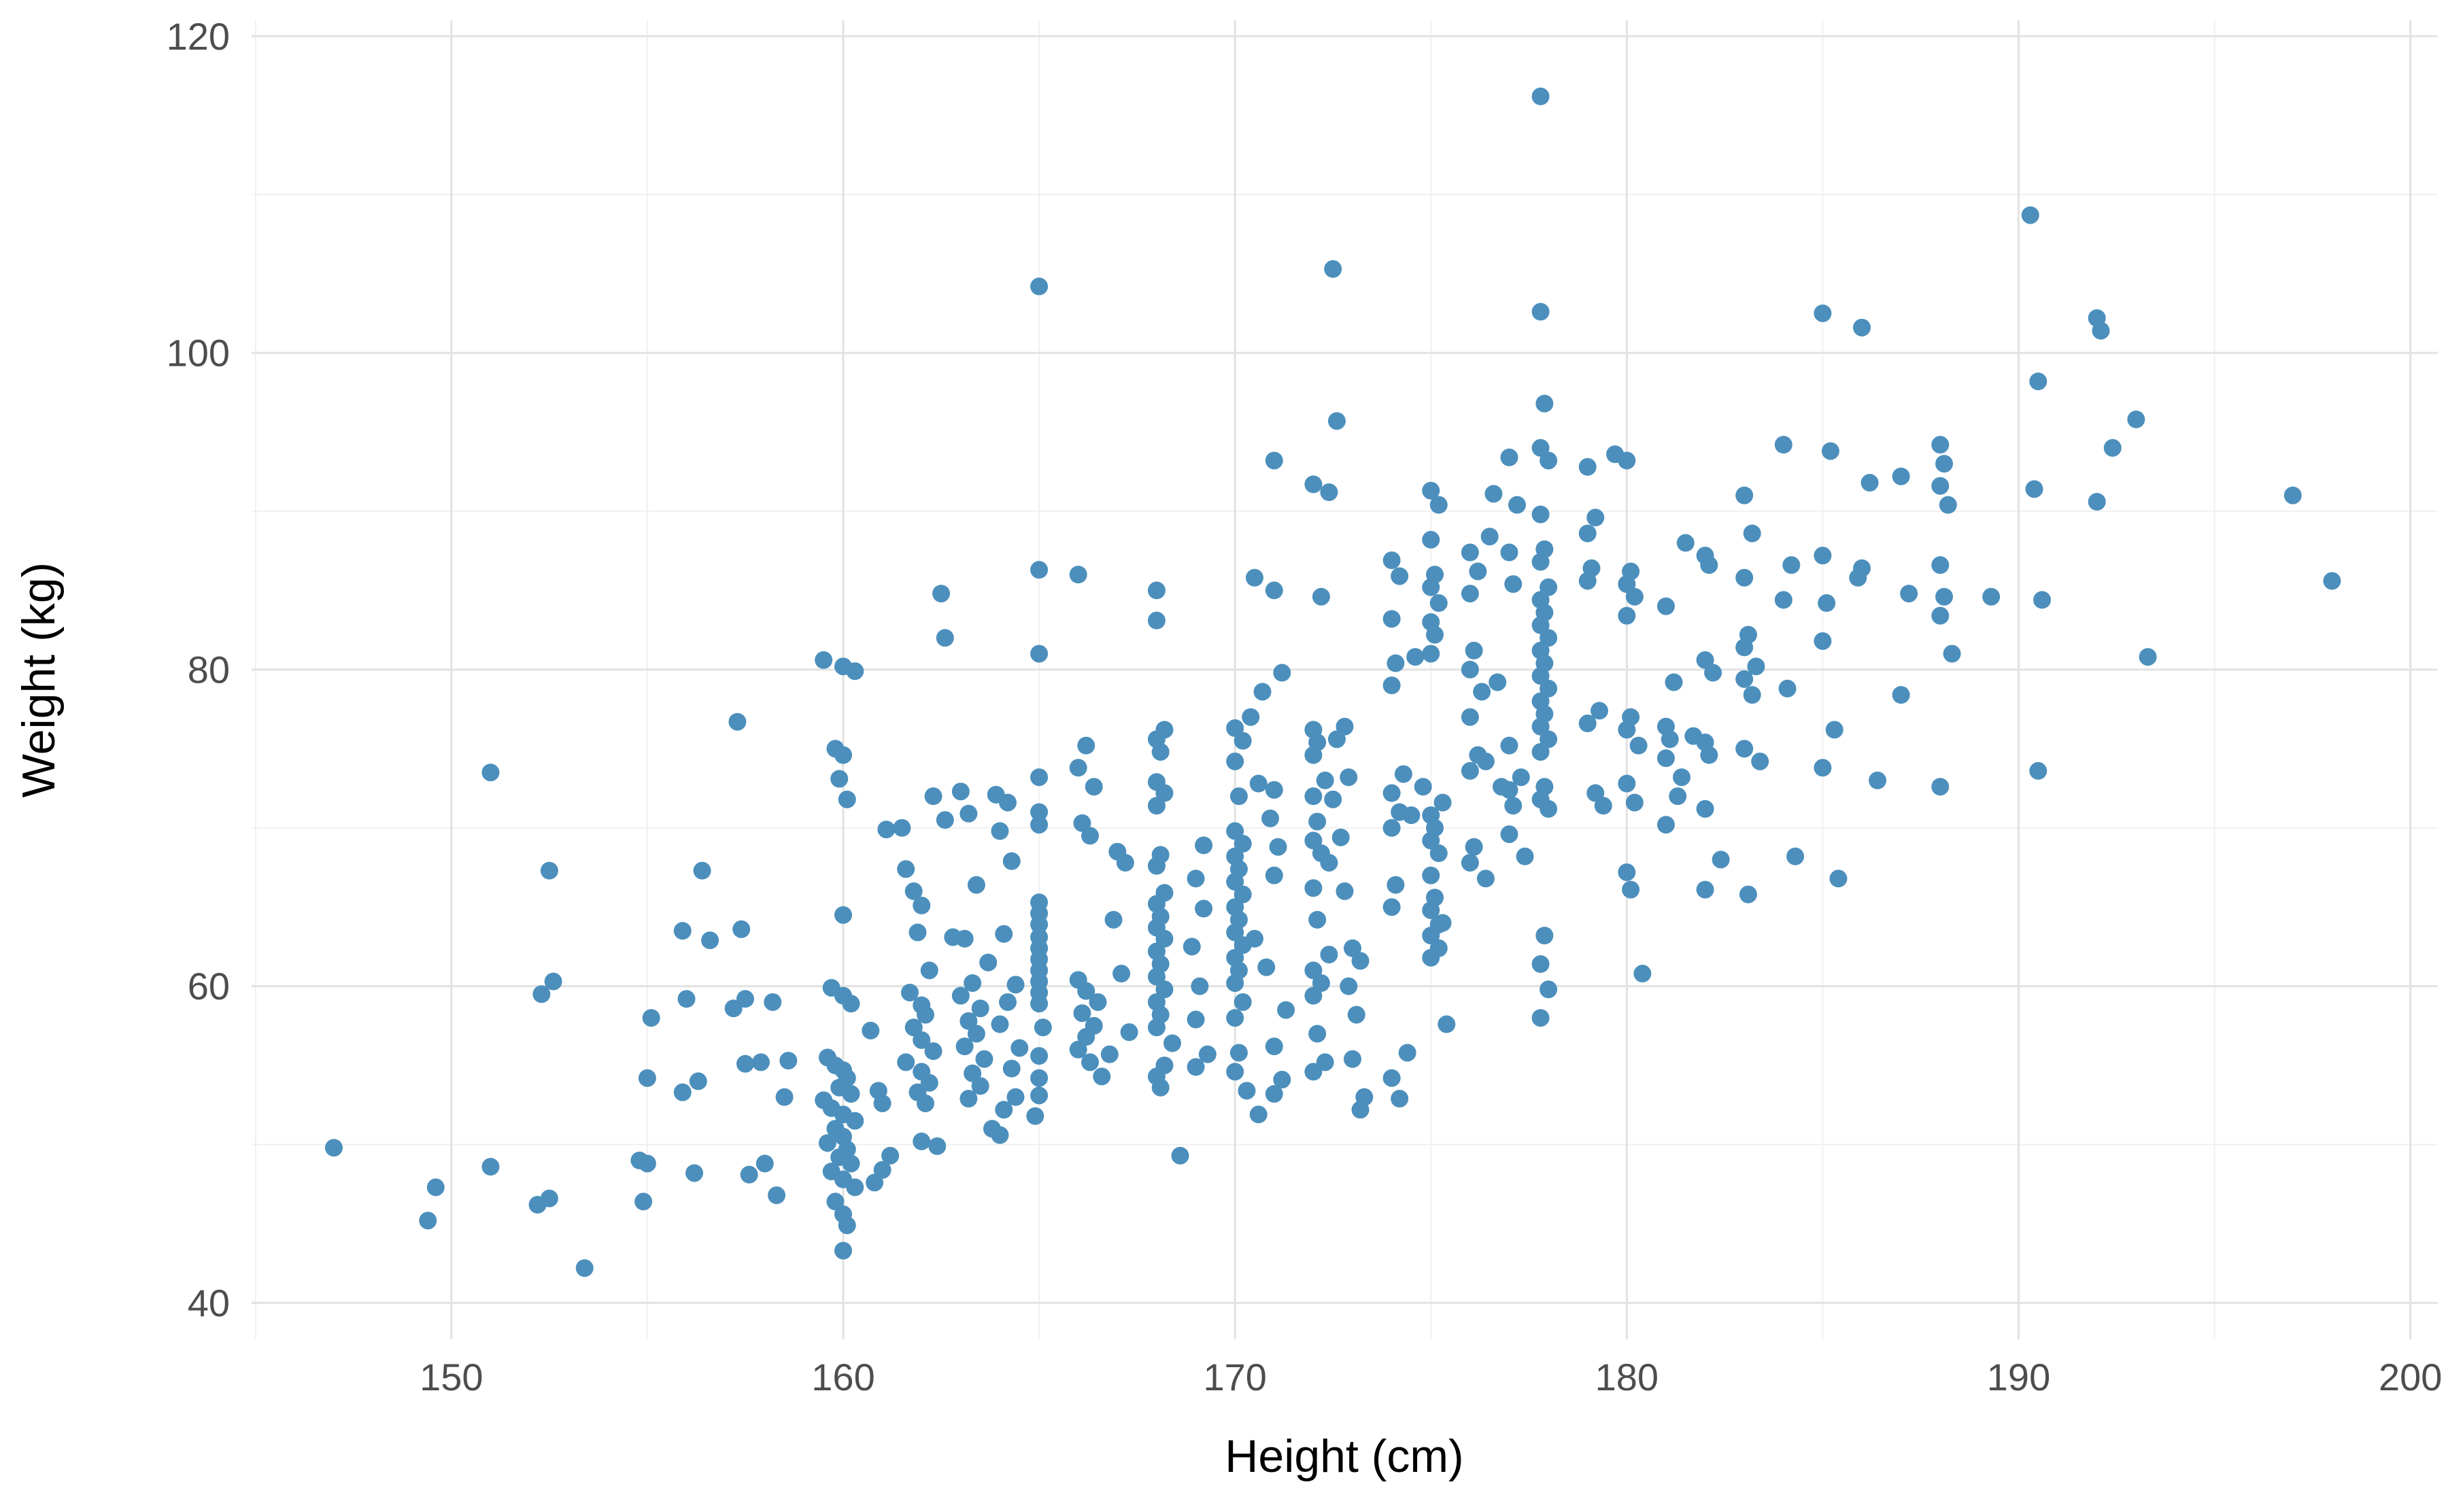 This screenshot has height=1512, width=2448. I want to click on x-tick-label: 190, so click(2019, 1377).